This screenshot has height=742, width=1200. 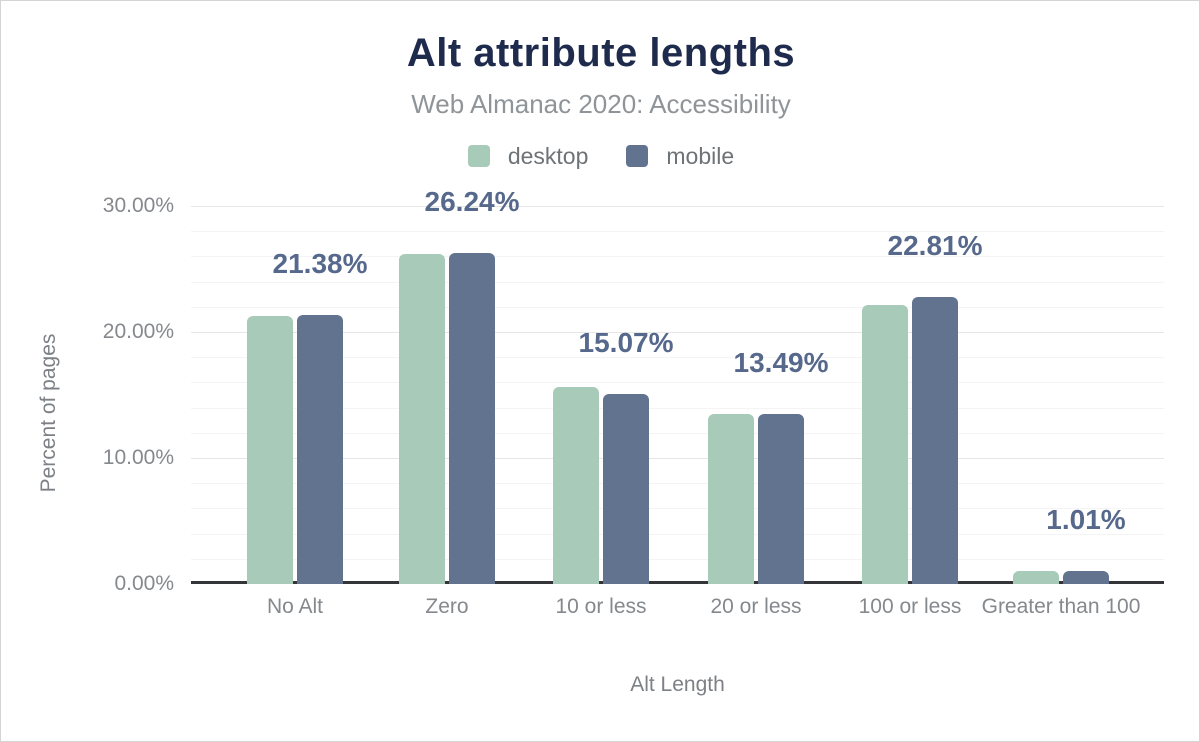 I want to click on chart-title: Alt attribute lengths, so click(x=601, y=53).